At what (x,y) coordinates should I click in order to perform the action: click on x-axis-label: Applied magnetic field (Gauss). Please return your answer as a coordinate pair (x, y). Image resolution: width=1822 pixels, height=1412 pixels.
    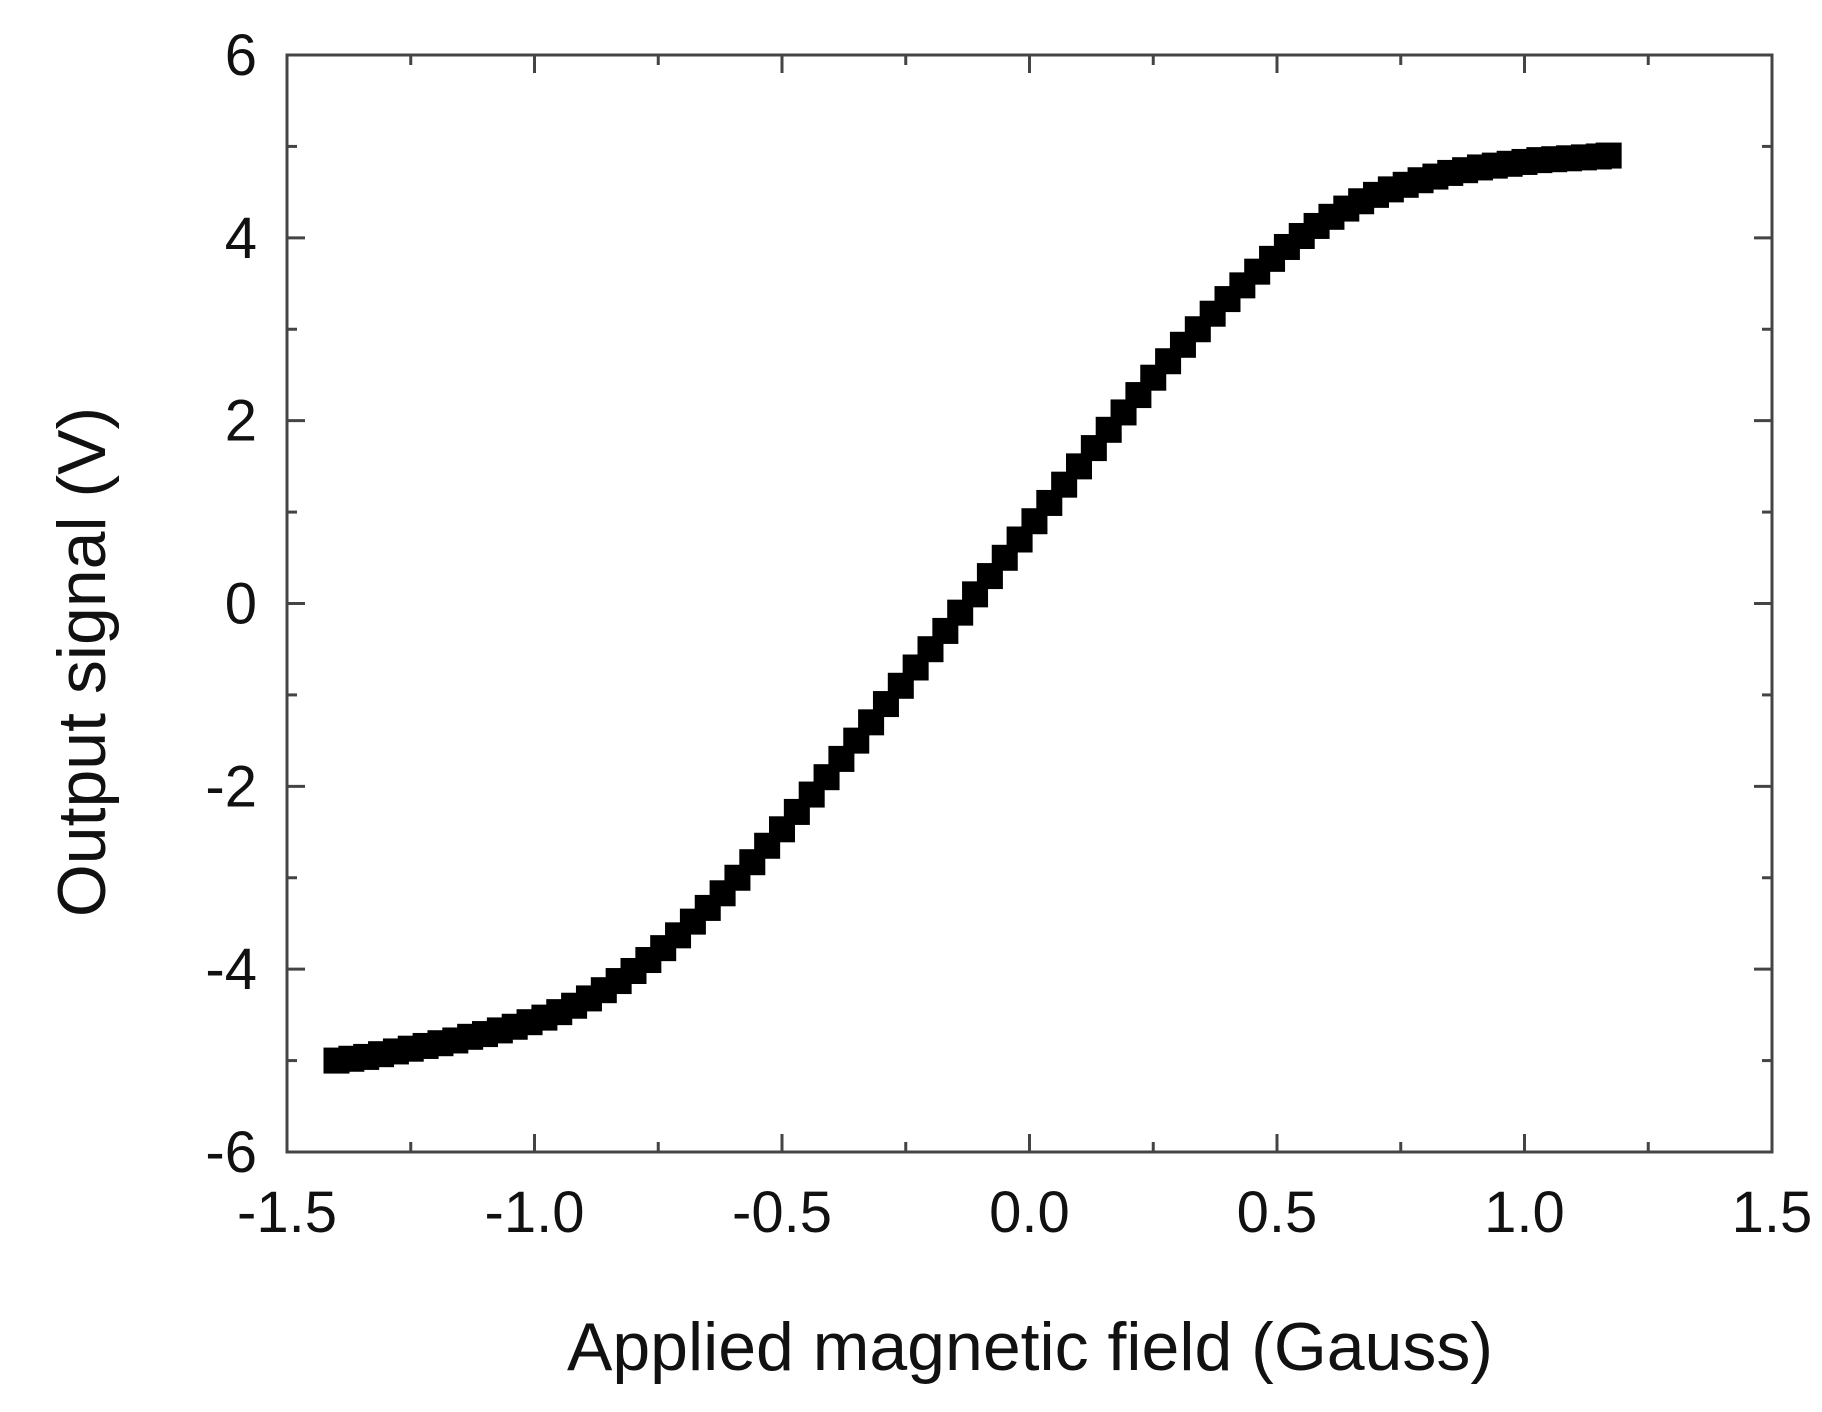
    Looking at the image, I should click on (1030, 1347).